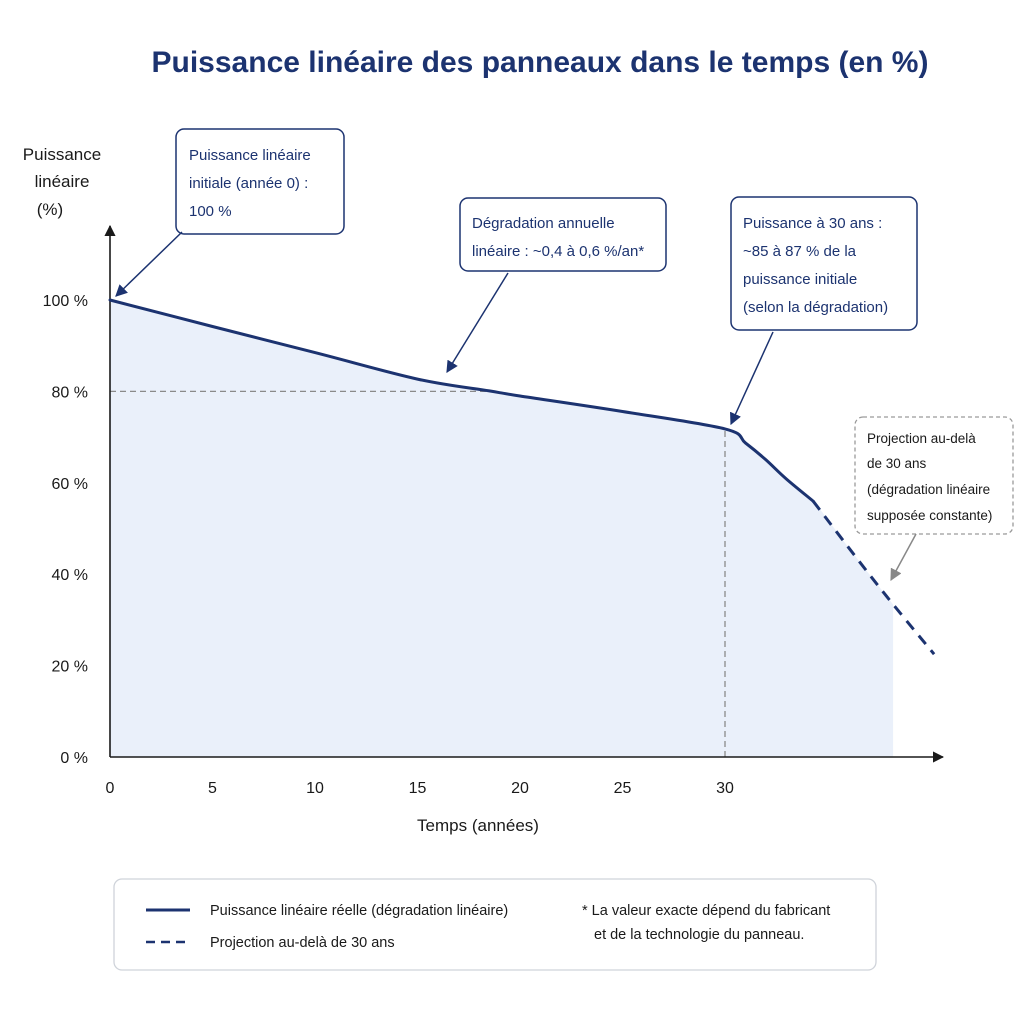 The width and height of the screenshot is (1024, 1024). Describe the element at coordinates (558, 251) in the screenshot. I see `annotation-degradation-line: linéaire : ~0,4 à 0,6 %/an*` at that location.